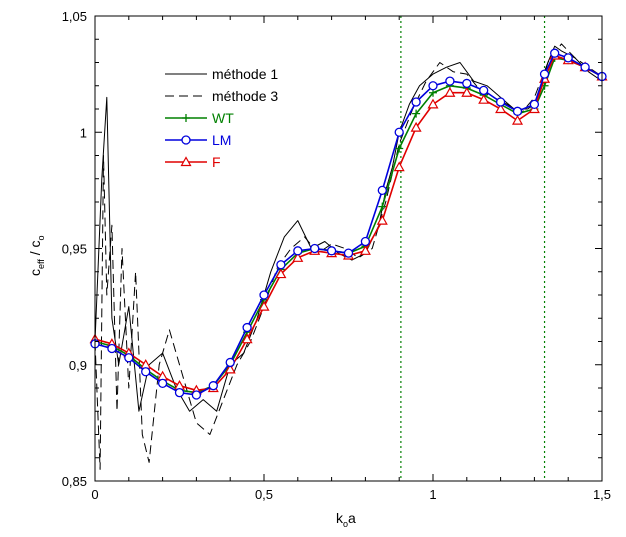  I want to click on legend-marker-lm, so click(186, 140).